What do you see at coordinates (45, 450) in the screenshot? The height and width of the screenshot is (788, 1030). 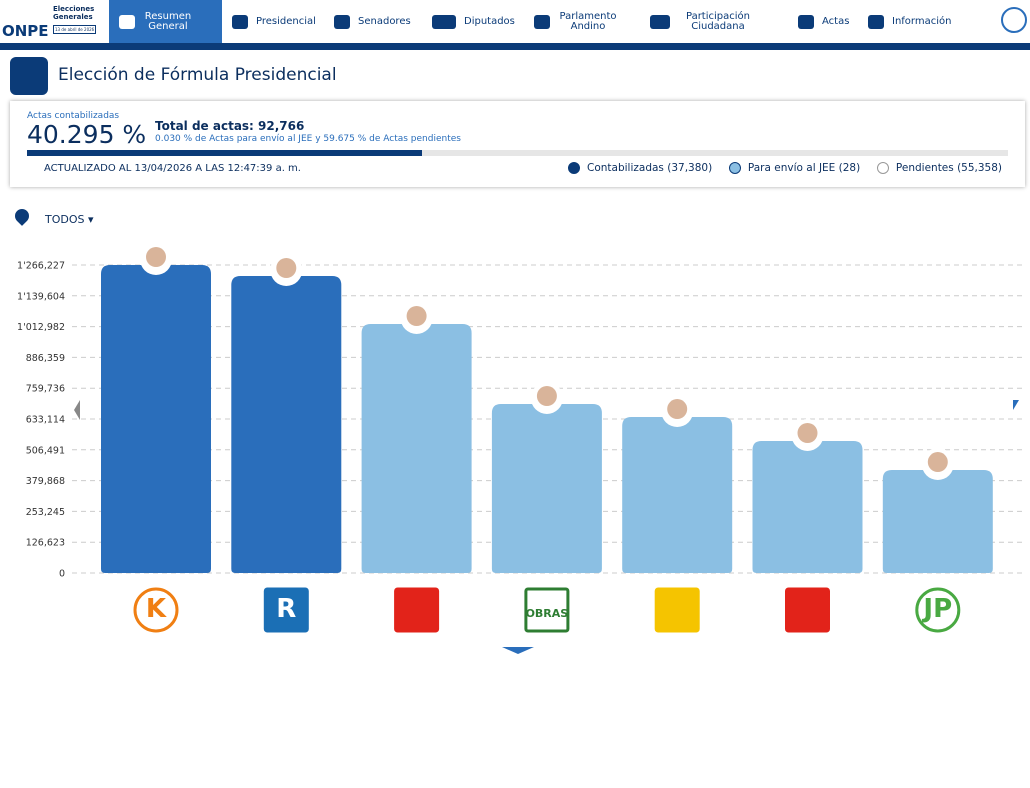 I see `y-tick-label: 506,491` at bounding box center [45, 450].